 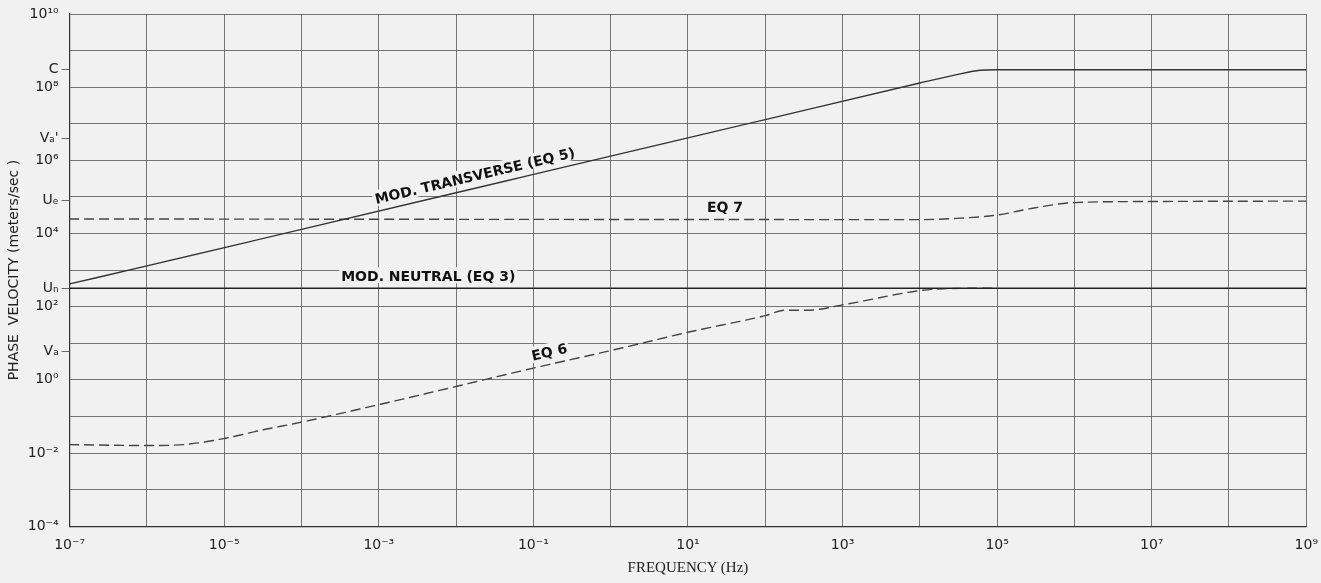 I want to click on series-label: EQ 7, so click(x=725, y=207).